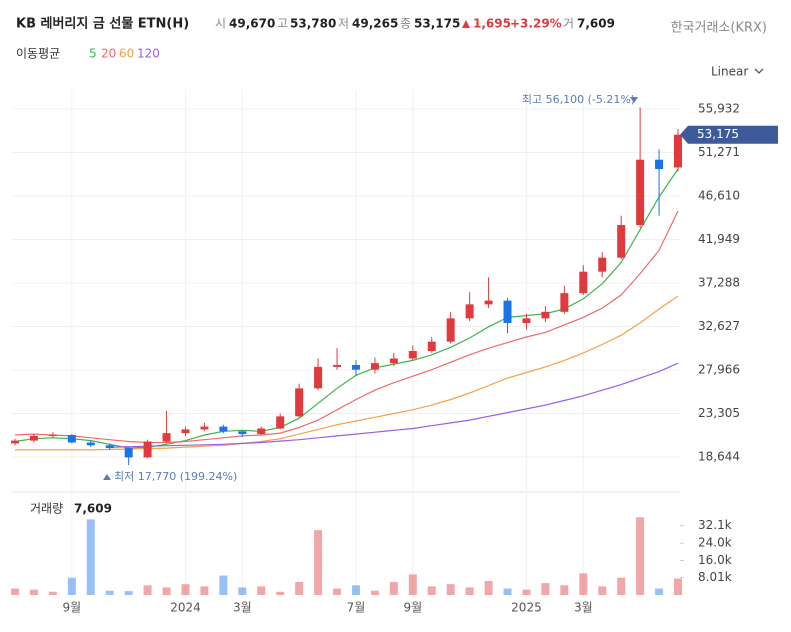 The image size is (791, 632). Describe the element at coordinates (719, 152) in the screenshot. I see `y-tick-label: 51,271` at that location.